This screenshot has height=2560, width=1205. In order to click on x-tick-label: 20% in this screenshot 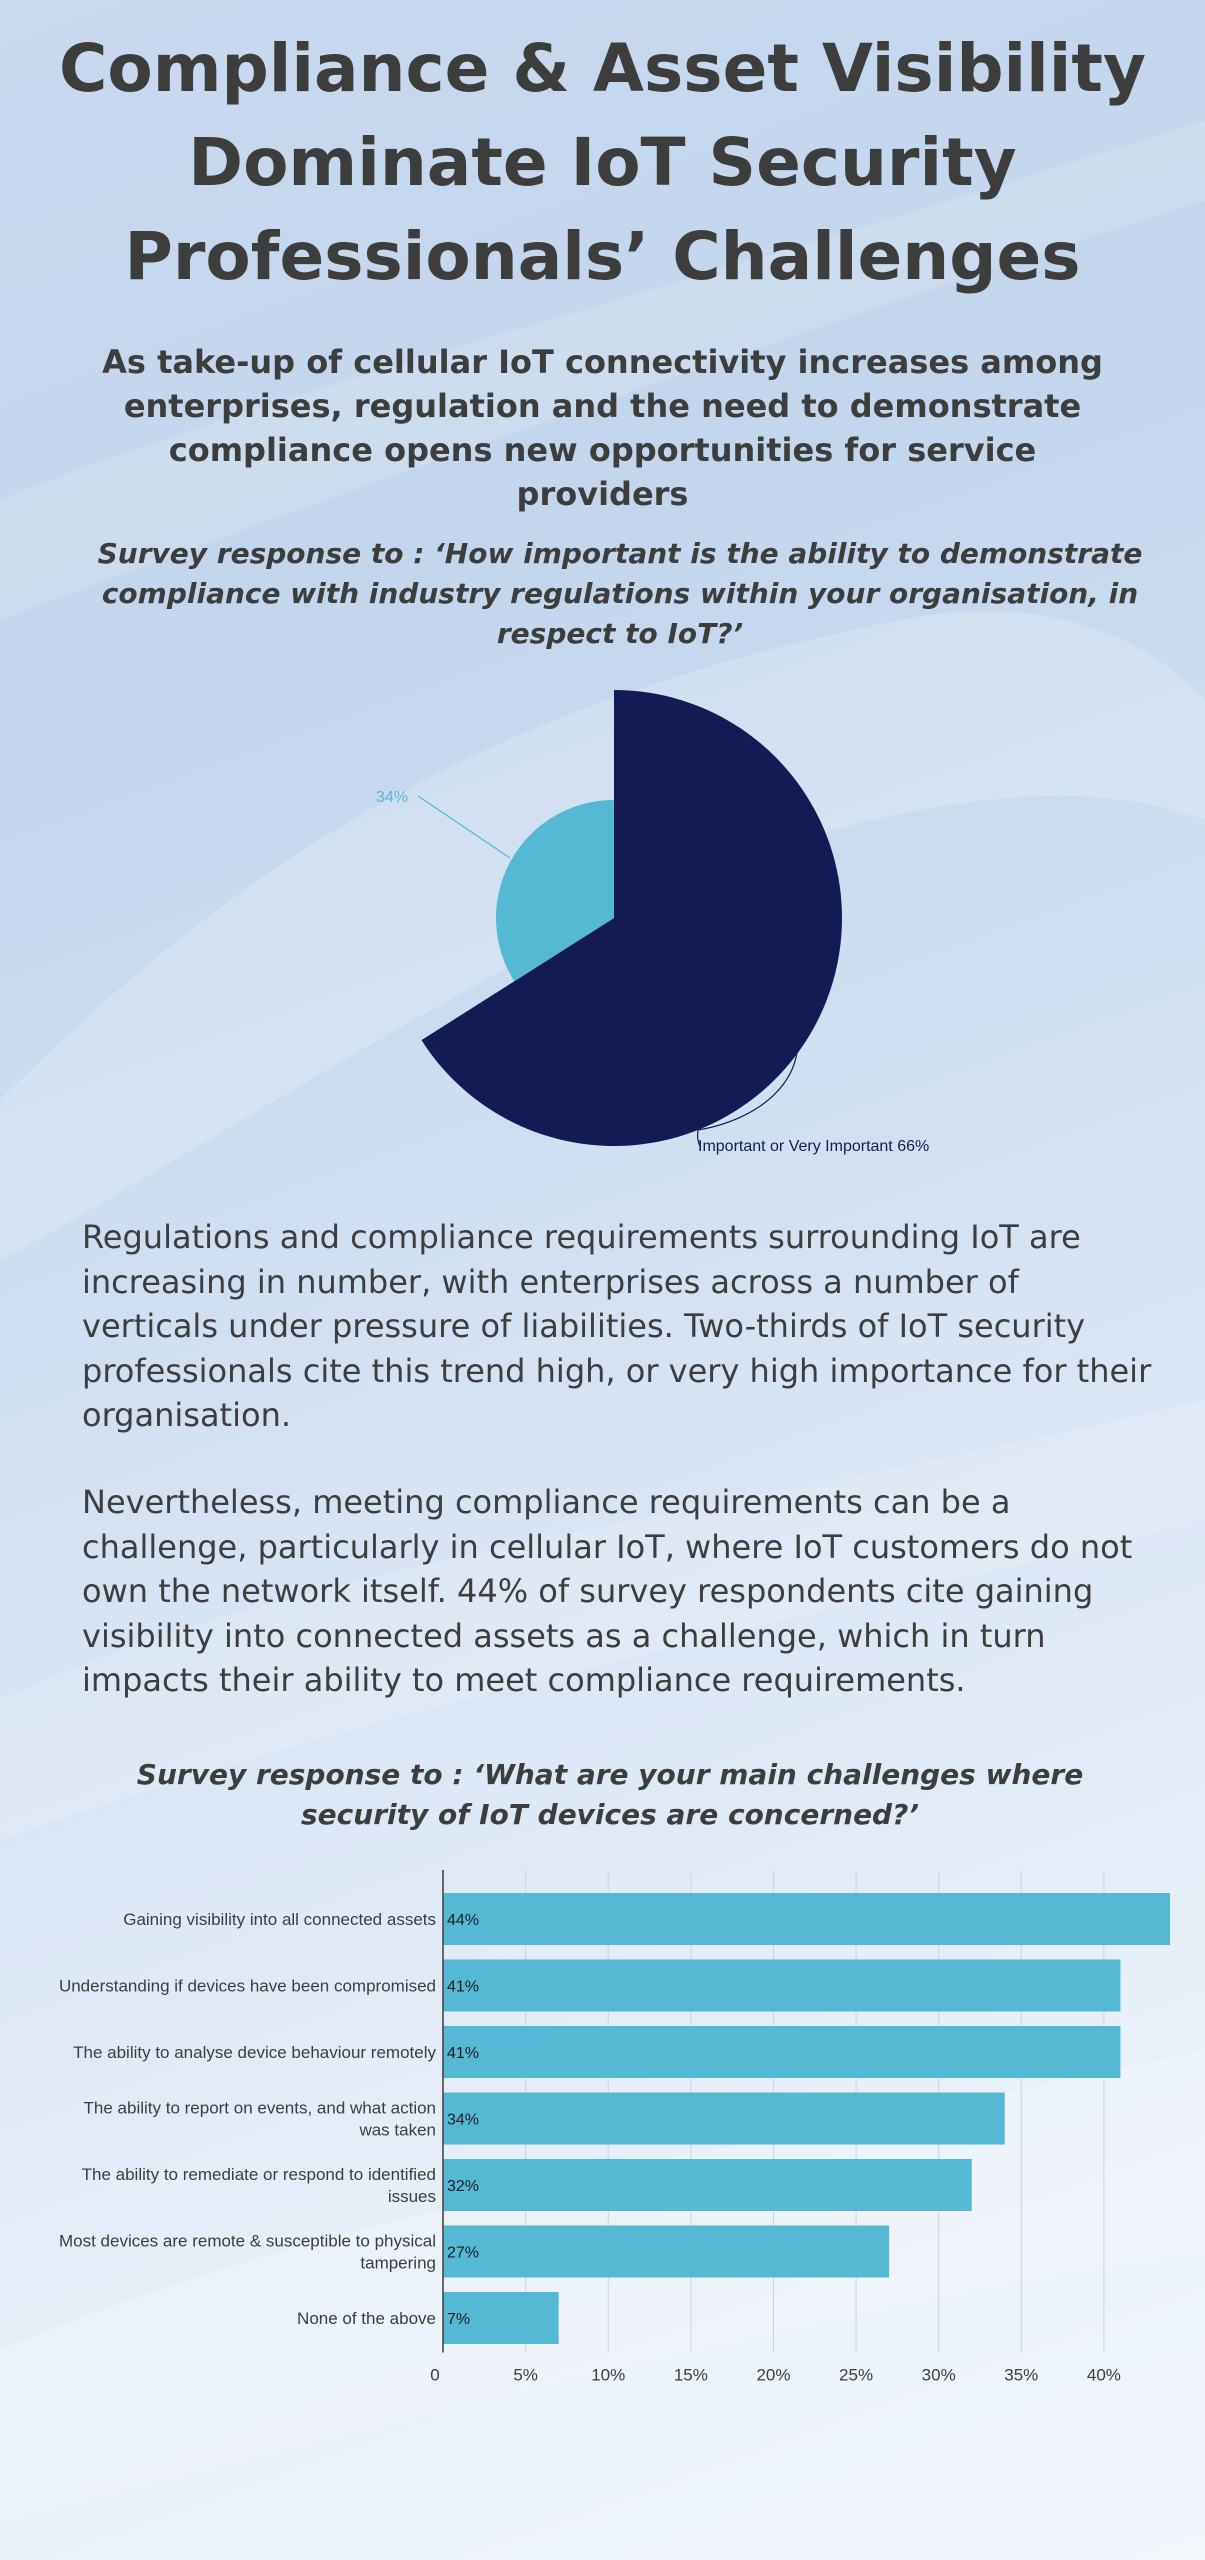, I will do `click(773, 2375)`.